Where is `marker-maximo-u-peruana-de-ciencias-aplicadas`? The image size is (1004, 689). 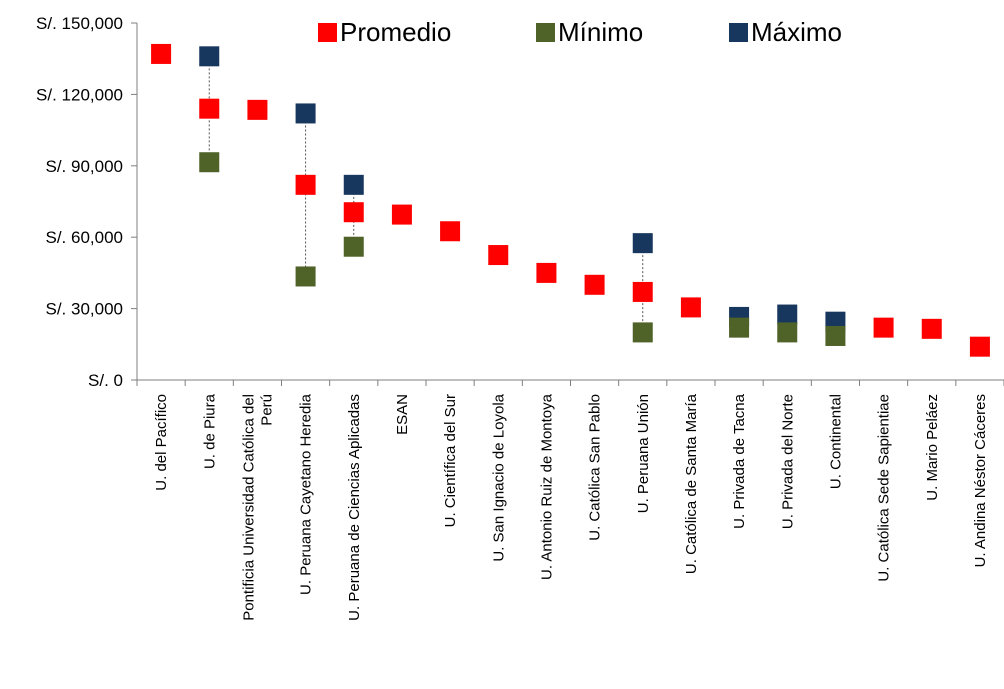
marker-maximo-u-peruana-de-ciencias-aplicadas is located at coordinates (353, 184).